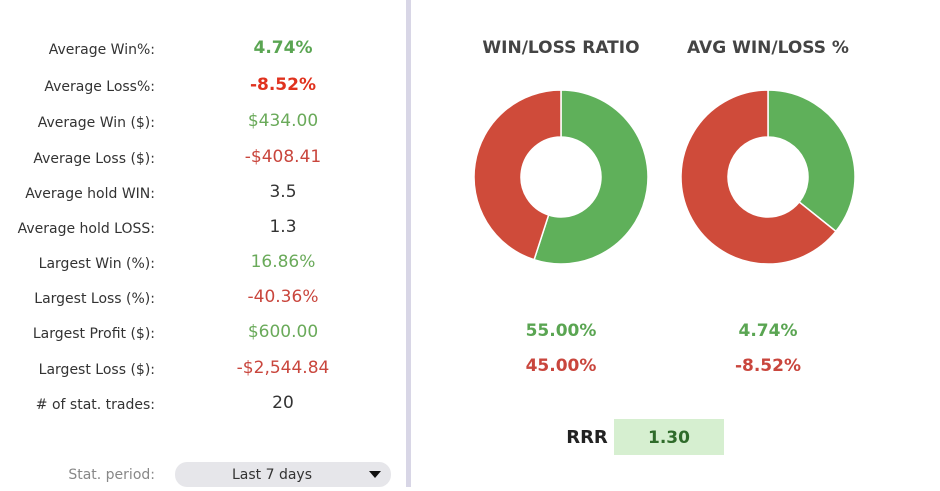 The image size is (940, 491). I want to click on stat-value: -40.36%, so click(283, 297).